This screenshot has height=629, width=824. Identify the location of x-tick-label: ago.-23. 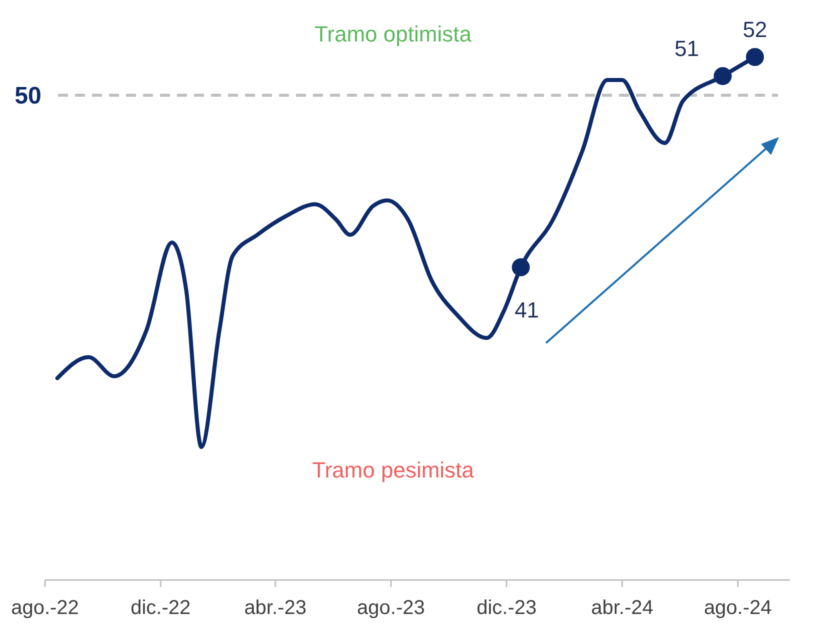
(391, 608).